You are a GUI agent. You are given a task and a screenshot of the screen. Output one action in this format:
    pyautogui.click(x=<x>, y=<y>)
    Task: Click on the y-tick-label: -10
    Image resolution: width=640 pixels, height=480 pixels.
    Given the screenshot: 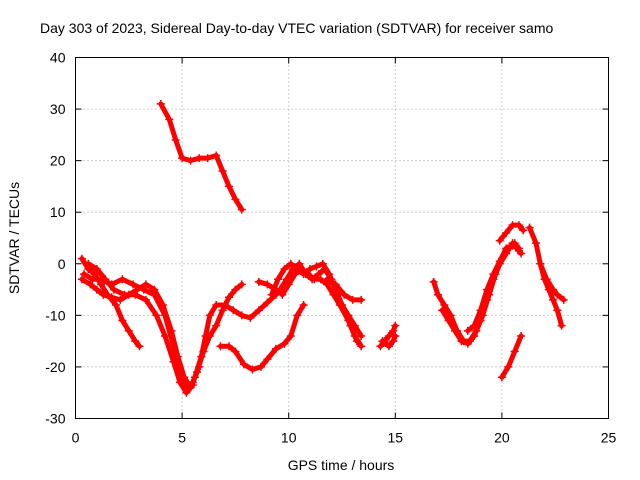 What is the action you would take?
    pyautogui.click(x=55, y=315)
    